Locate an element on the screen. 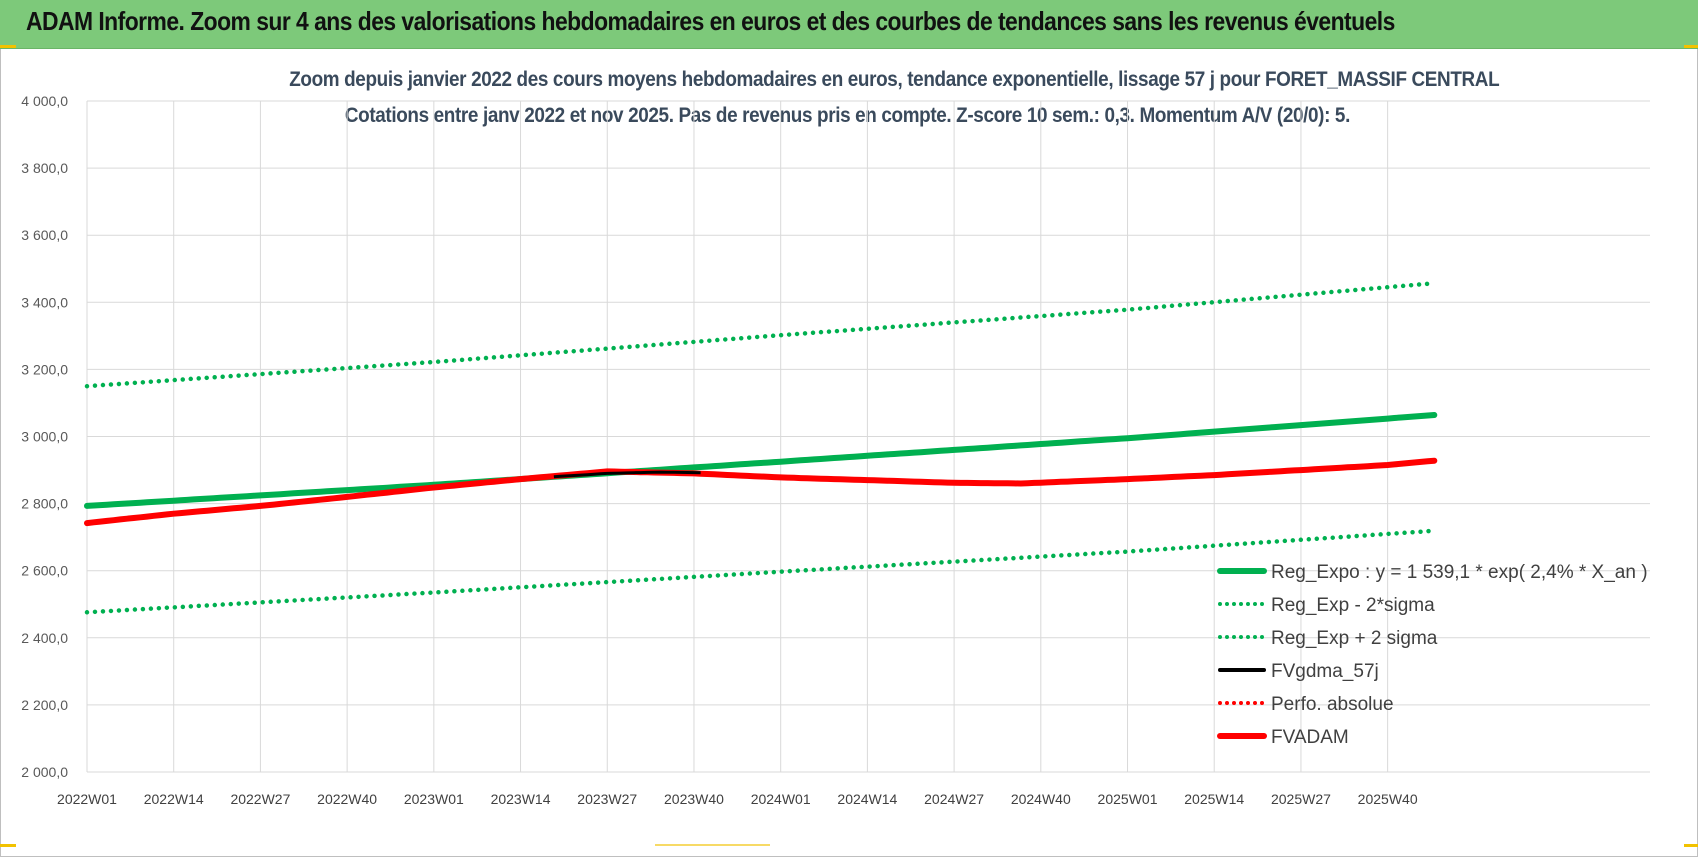 The height and width of the screenshot is (857, 1698). legend-label: Reg_Exp - 2*sigma is located at coordinates (1353, 605).